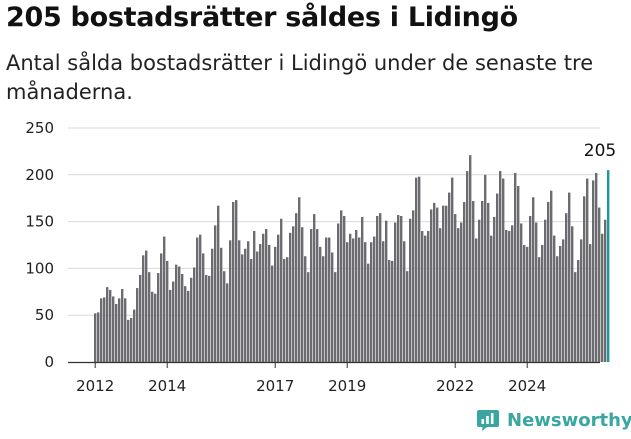  I want to click on newsworthy-logo-text: Newsworthy, so click(569, 420).